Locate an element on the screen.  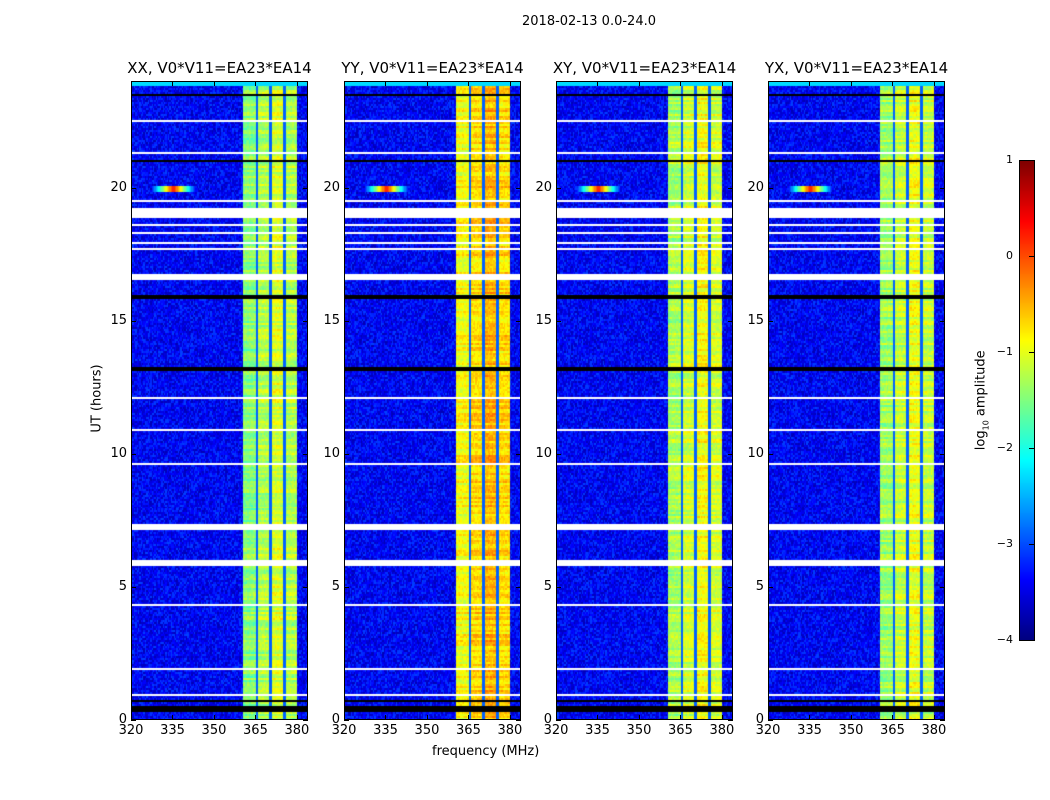
colorbar-tick-label: −4 is located at coordinates (1004, 639).